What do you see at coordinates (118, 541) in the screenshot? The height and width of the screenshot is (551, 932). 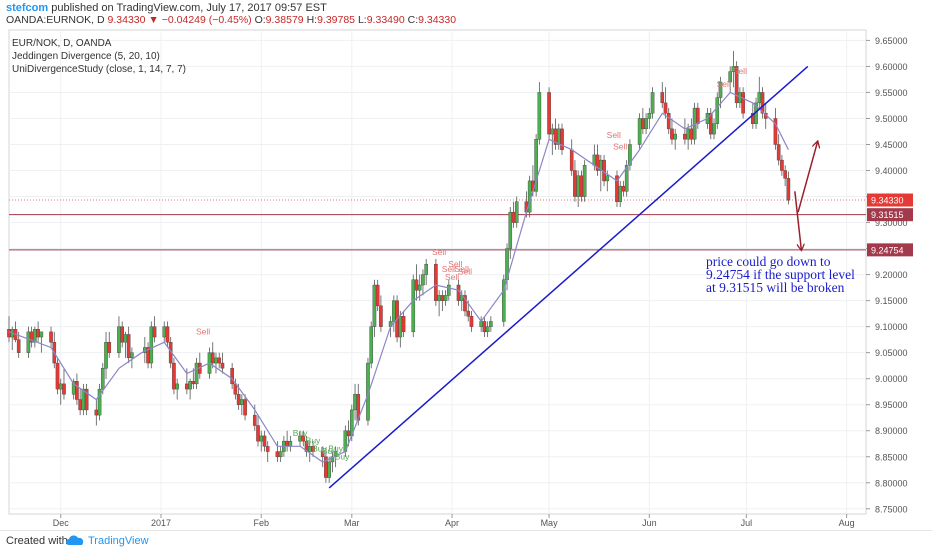 I see `tradingview-brand: TradingView` at bounding box center [118, 541].